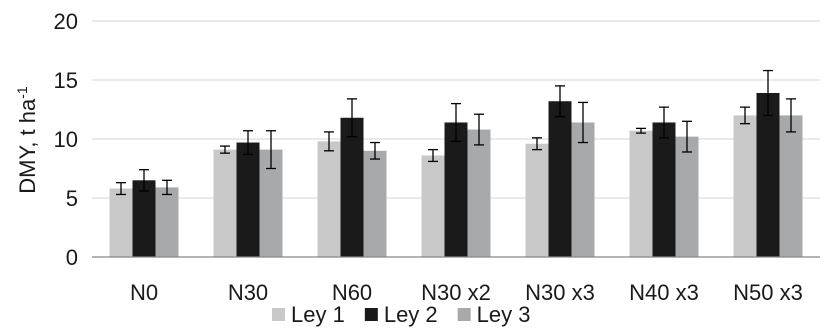  I want to click on y-tick-label: 5, so click(72, 198).